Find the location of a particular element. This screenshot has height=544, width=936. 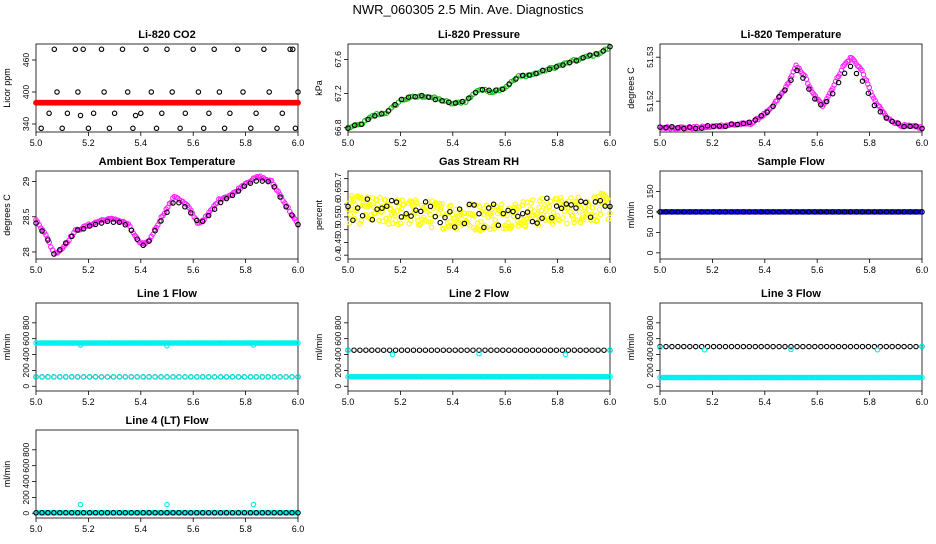

y-tick-label: 0.7 is located at coordinates (338, 178).